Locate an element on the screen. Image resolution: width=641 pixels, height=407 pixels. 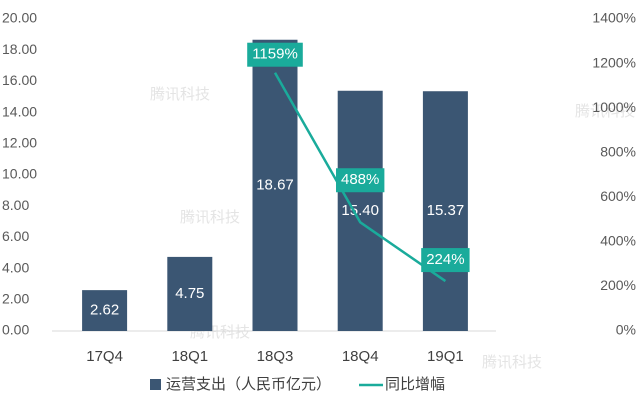
y-tick-label: 0.00 is located at coordinates (15, 330).